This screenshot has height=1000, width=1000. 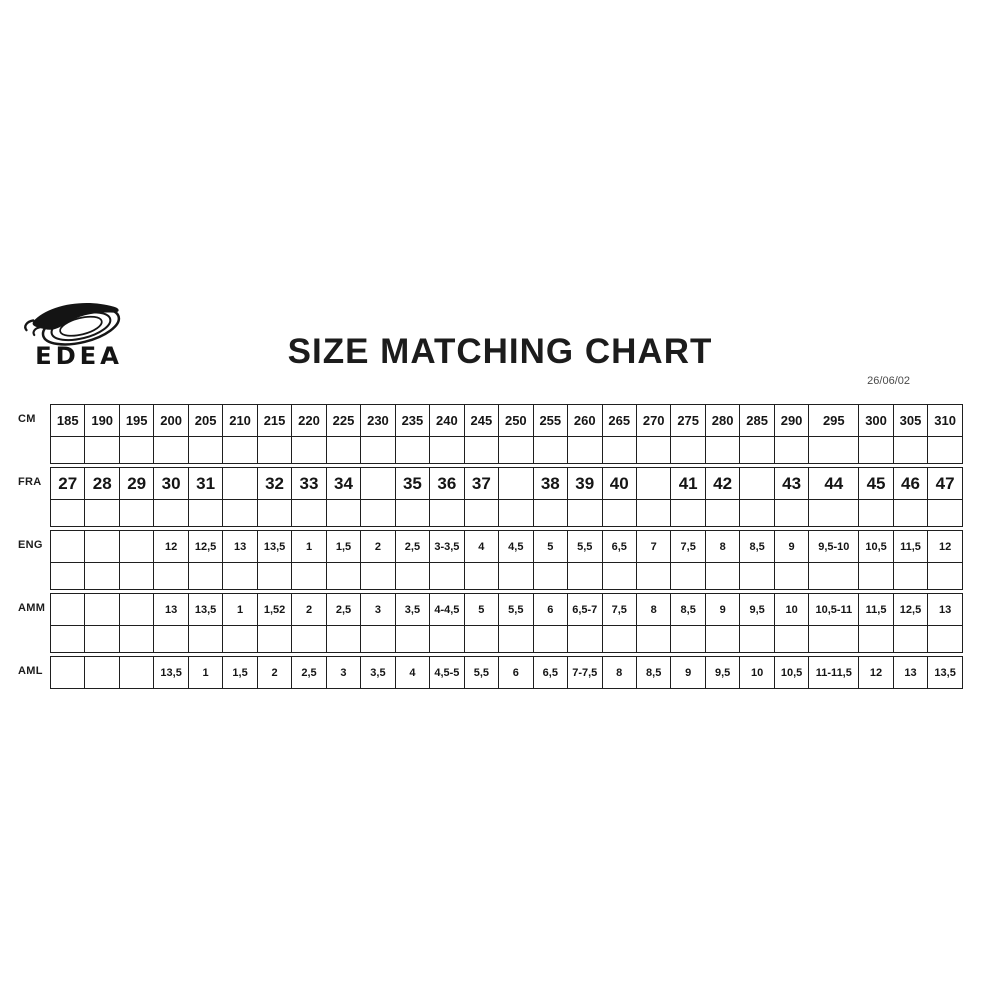 What do you see at coordinates (102, 420) in the screenshot?
I see `size-cell: 190` at bounding box center [102, 420].